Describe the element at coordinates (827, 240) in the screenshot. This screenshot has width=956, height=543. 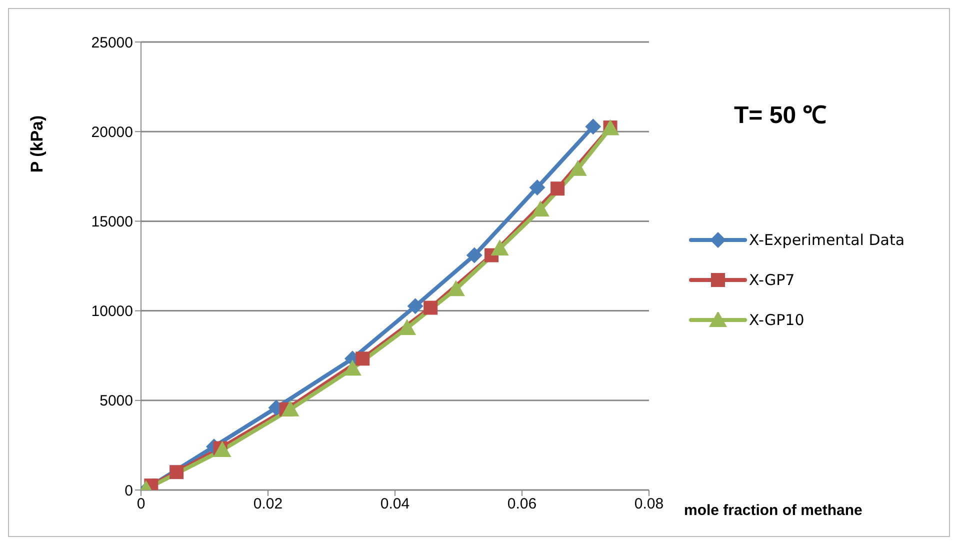
I see `legend-label: X-Experimental Data` at that location.